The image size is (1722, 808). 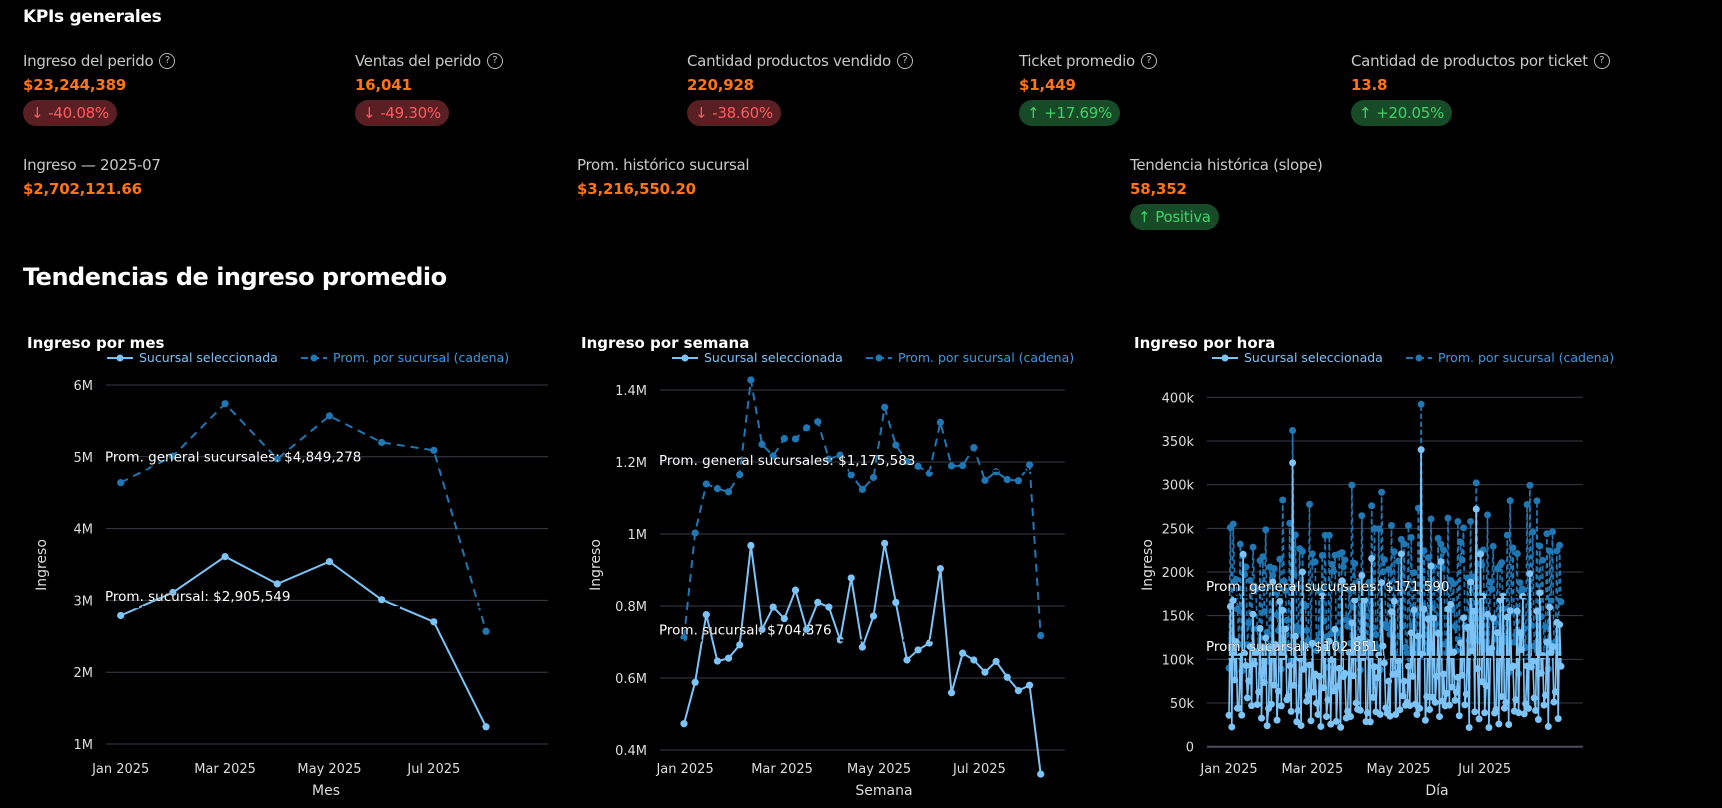 I want to click on y-tick-label: 200k, so click(x=1178, y=573).